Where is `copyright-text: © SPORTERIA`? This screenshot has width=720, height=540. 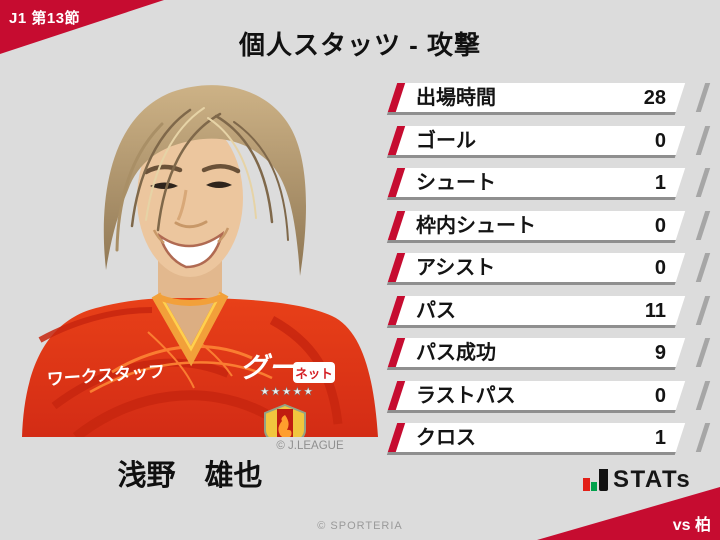
copyright-text: © SPORTERIA is located at coordinates (360, 526).